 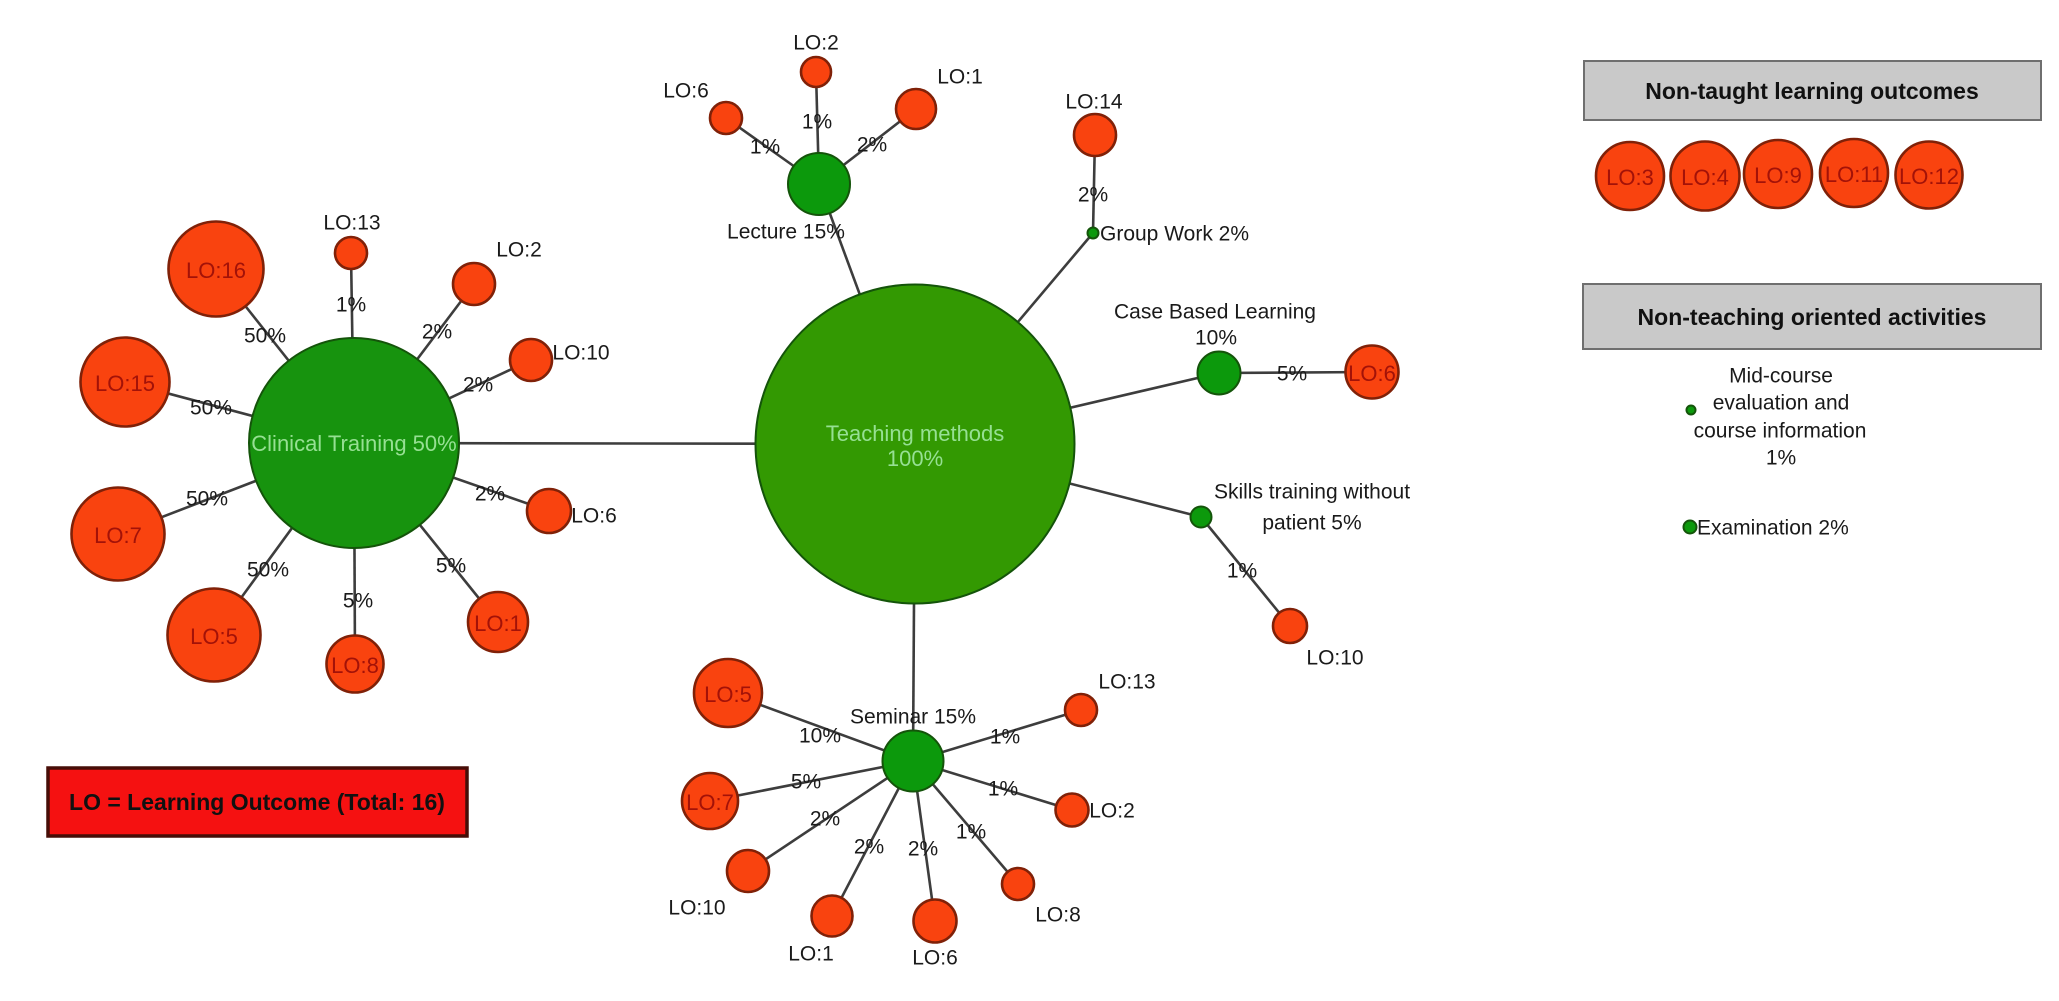 I want to click on svg-text: Case Based Learning, so click(x=1215, y=312).